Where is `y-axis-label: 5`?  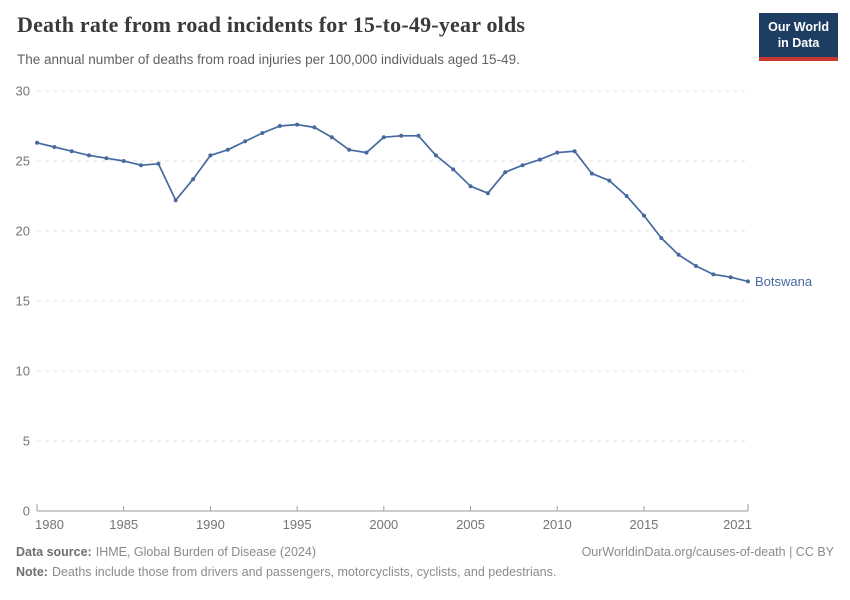 y-axis-label: 5 is located at coordinates (26, 441).